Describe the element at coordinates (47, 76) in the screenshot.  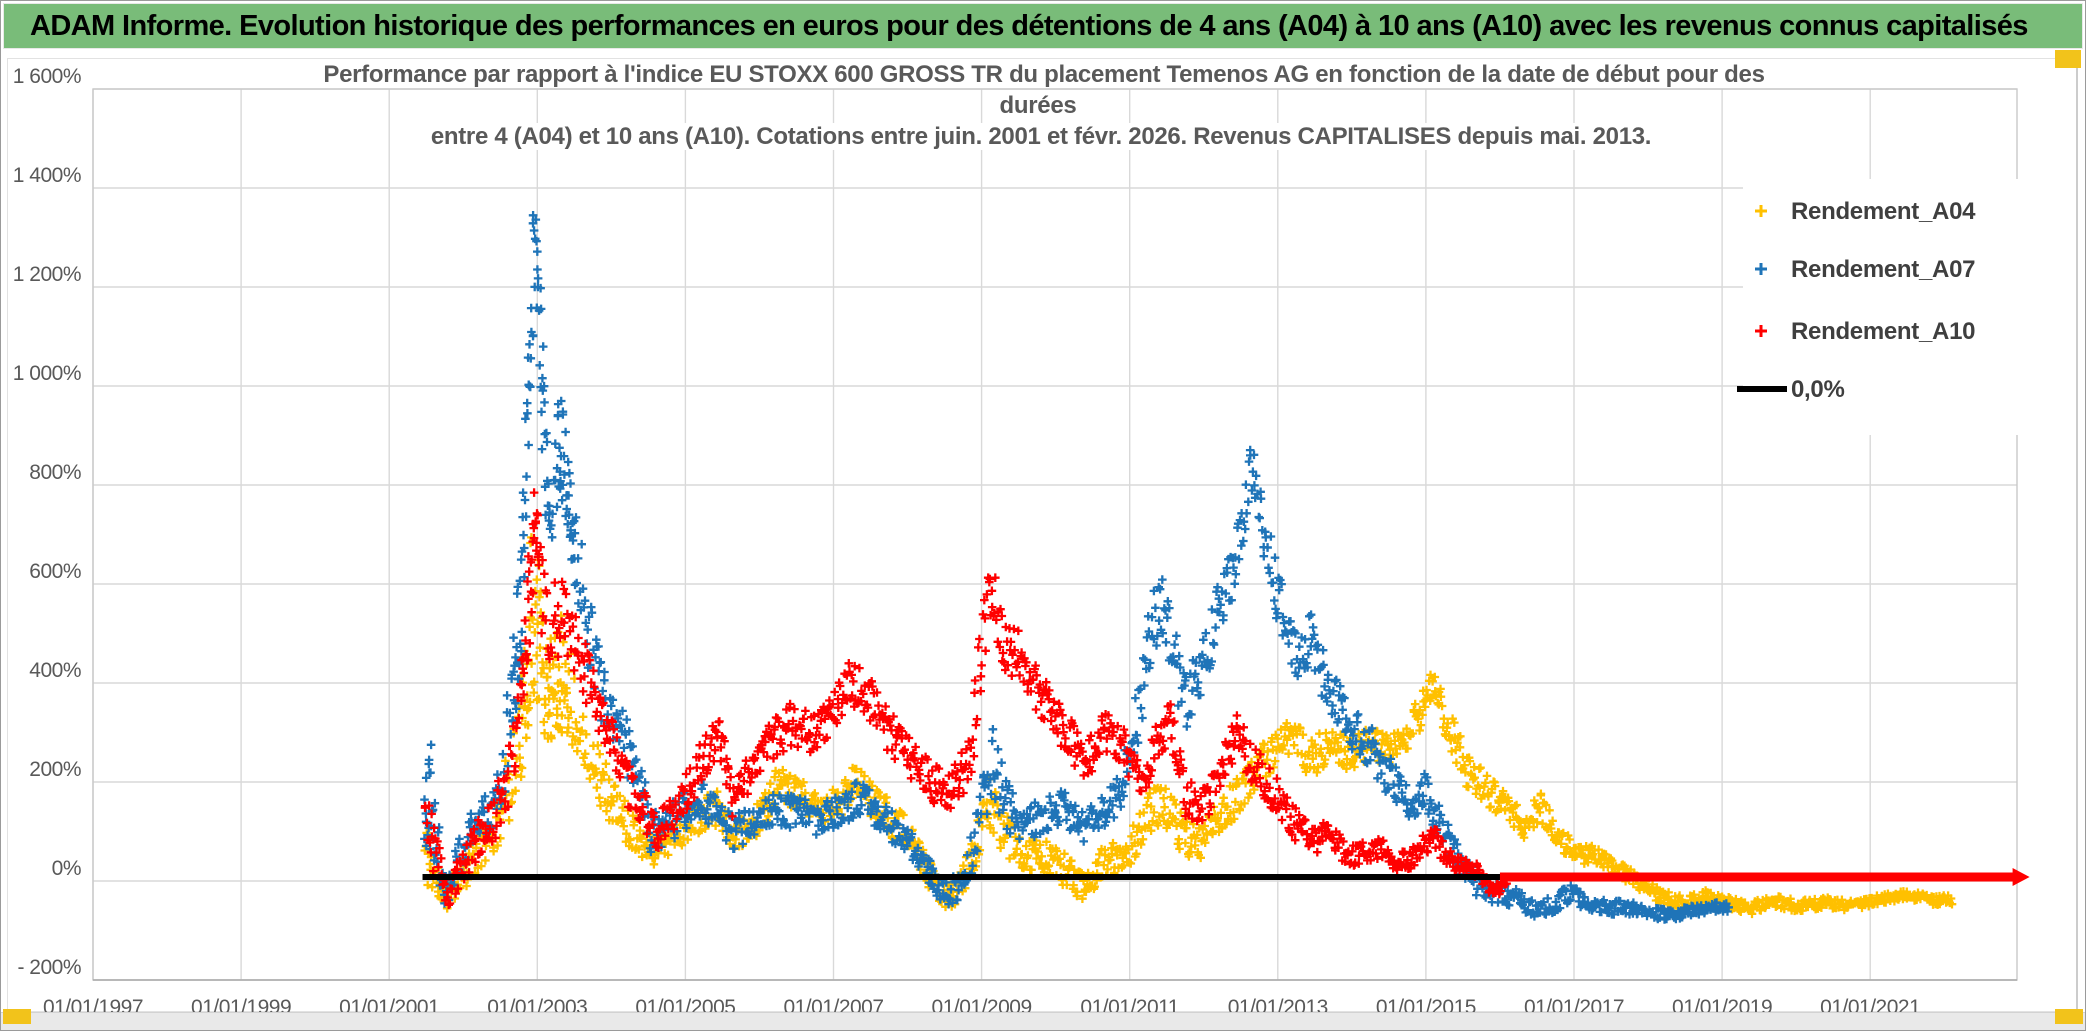
I see `y-axis-tick-label: 1 600%` at that location.